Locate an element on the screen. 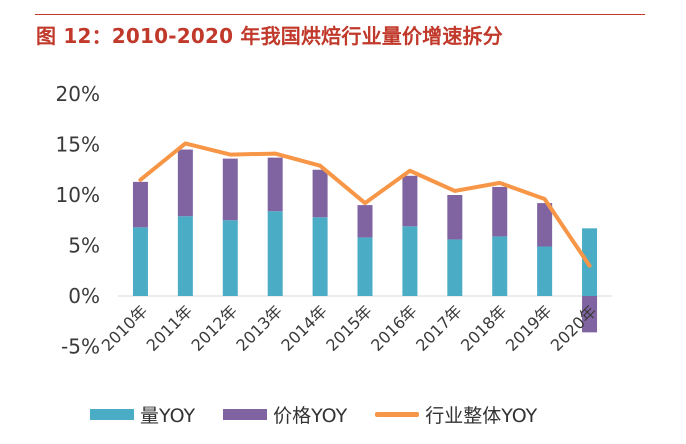 The width and height of the screenshot is (686, 444). legend-swatch-overall is located at coordinates (397, 414).